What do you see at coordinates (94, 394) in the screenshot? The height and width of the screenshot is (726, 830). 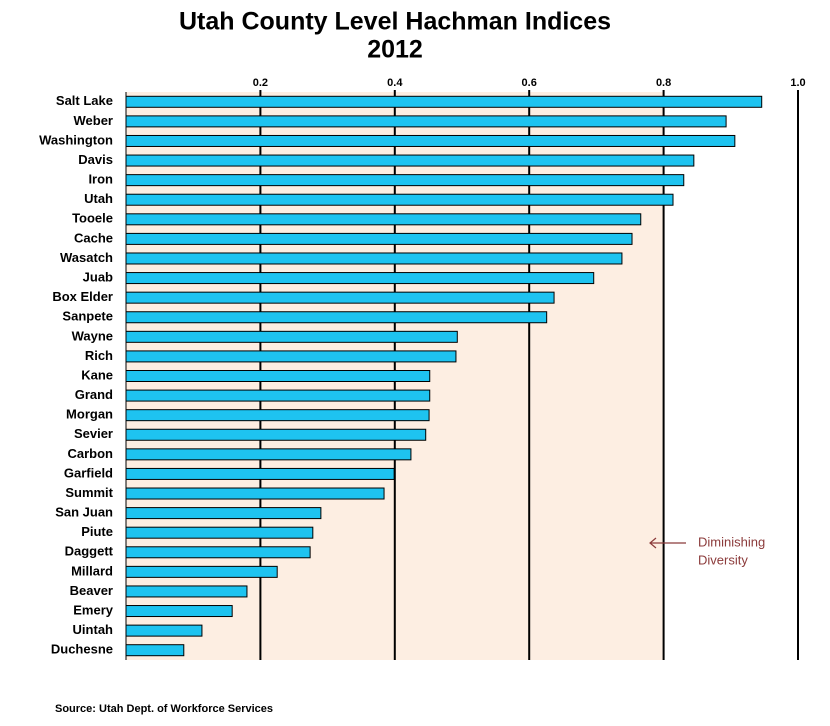 I see `y-tick-label: Grand` at bounding box center [94, 394].